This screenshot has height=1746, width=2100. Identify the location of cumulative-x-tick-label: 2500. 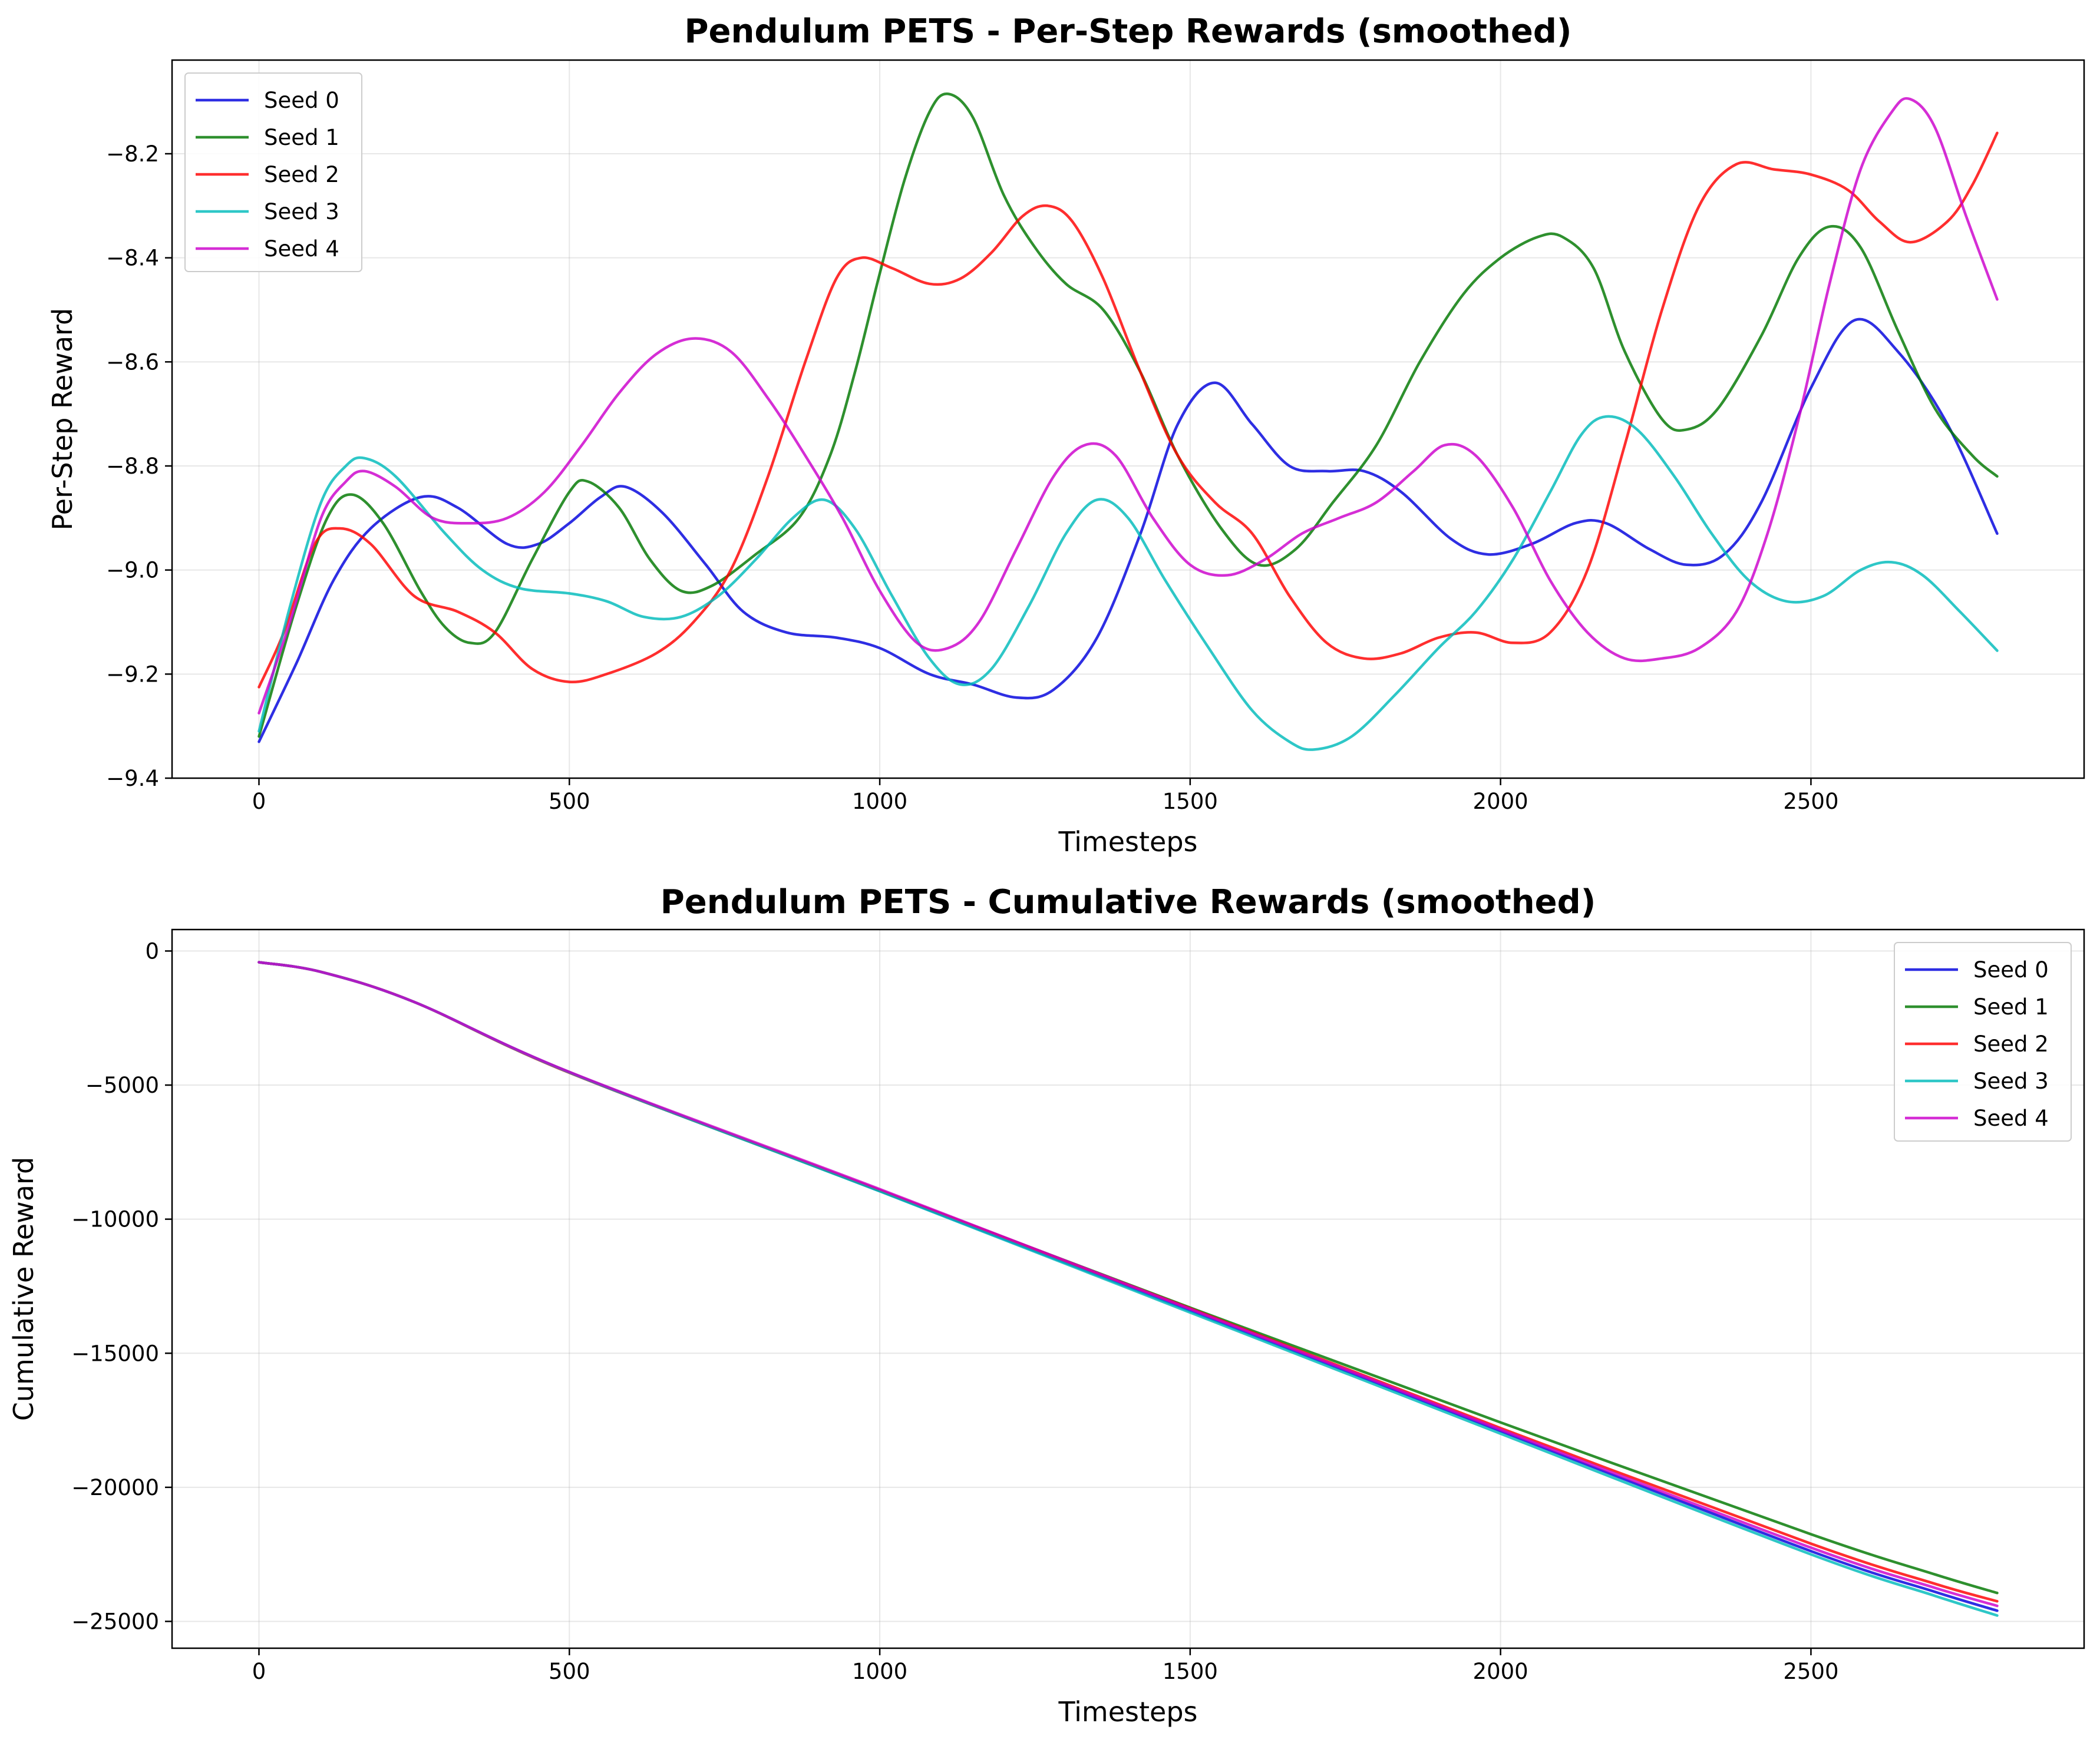
(1810, 1671).